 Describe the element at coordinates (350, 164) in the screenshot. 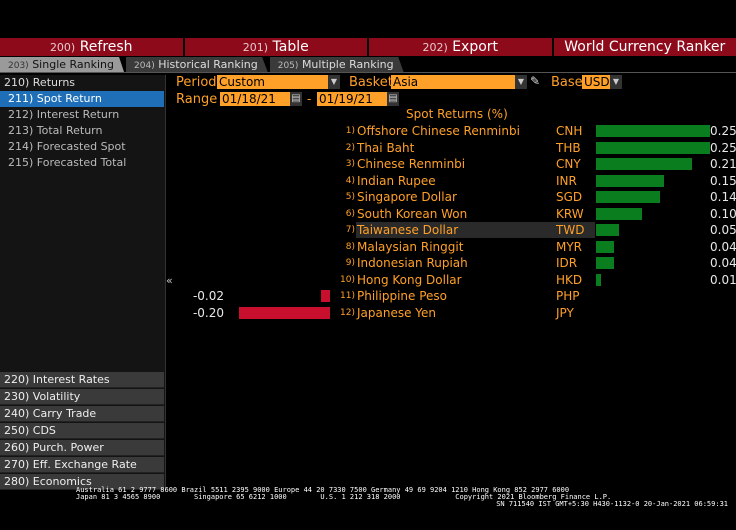

I see `rank: 3)` at that location.